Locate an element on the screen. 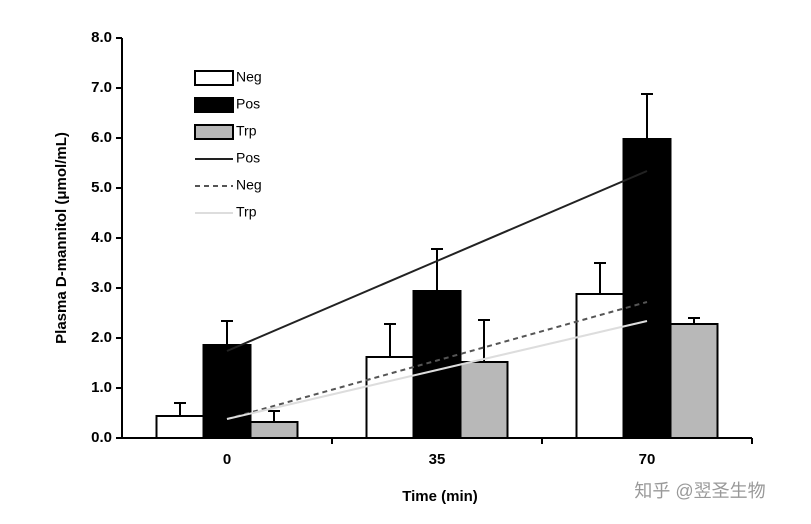  y-tick-label: 0.0 is located at coordinates (101, 437).